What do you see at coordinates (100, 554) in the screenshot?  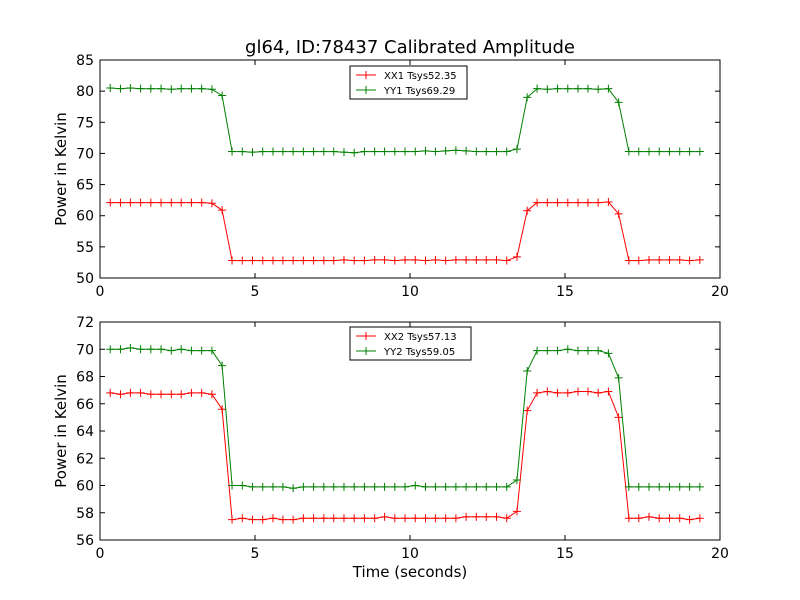 I see `panel-2-x-tick-label: 0` at bounding box center [100, 554].